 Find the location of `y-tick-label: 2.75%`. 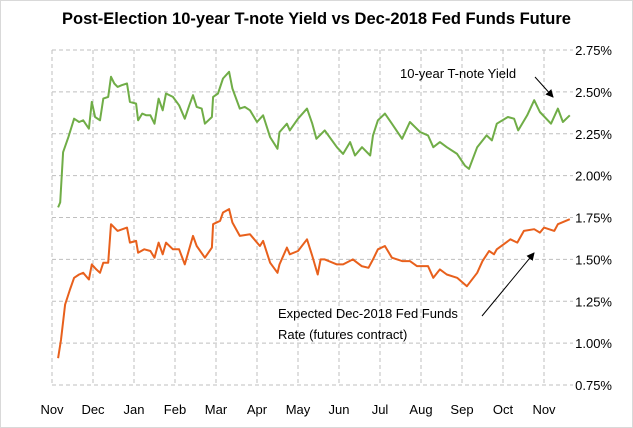

y-tick-label: 2.75% is located at coordinates (593, 50).